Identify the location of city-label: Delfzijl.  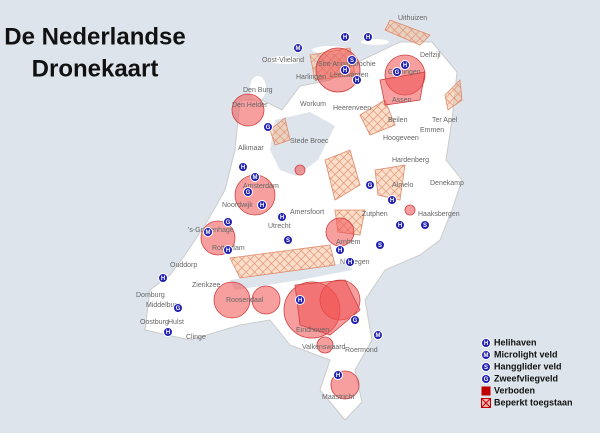
(430, 55).